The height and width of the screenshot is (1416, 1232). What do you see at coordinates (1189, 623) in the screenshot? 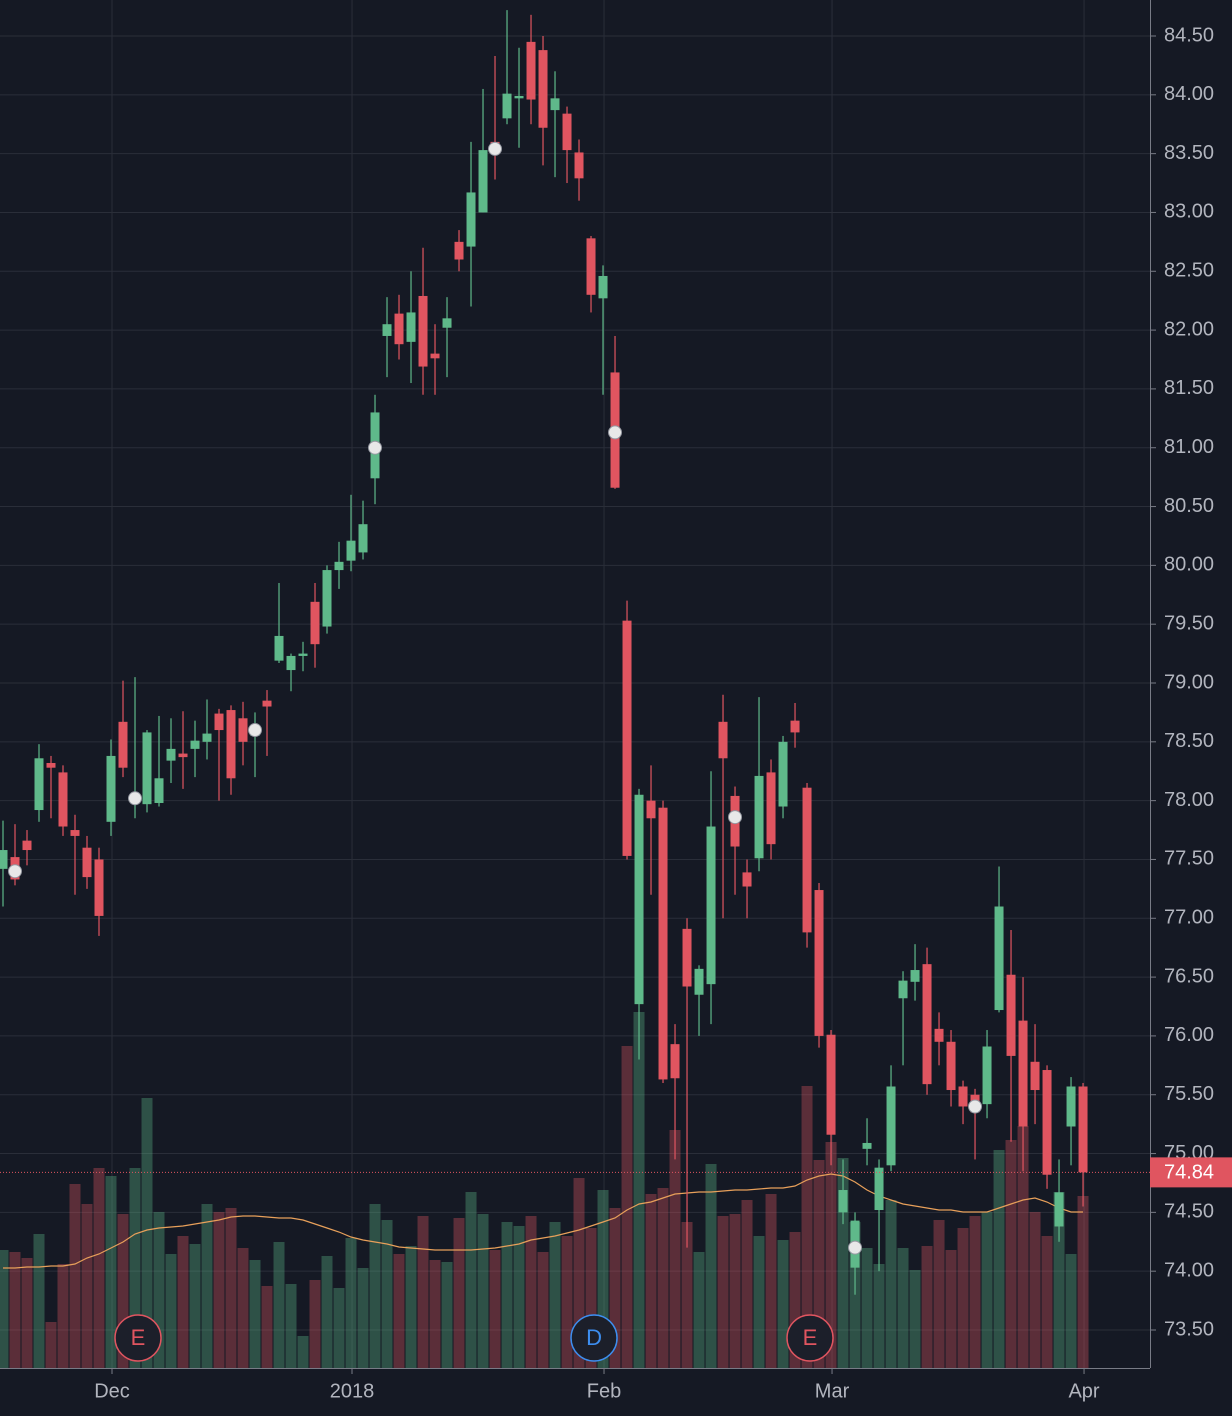
I see `y-tick-label: 79.50` at bounding box center [1189, 623].